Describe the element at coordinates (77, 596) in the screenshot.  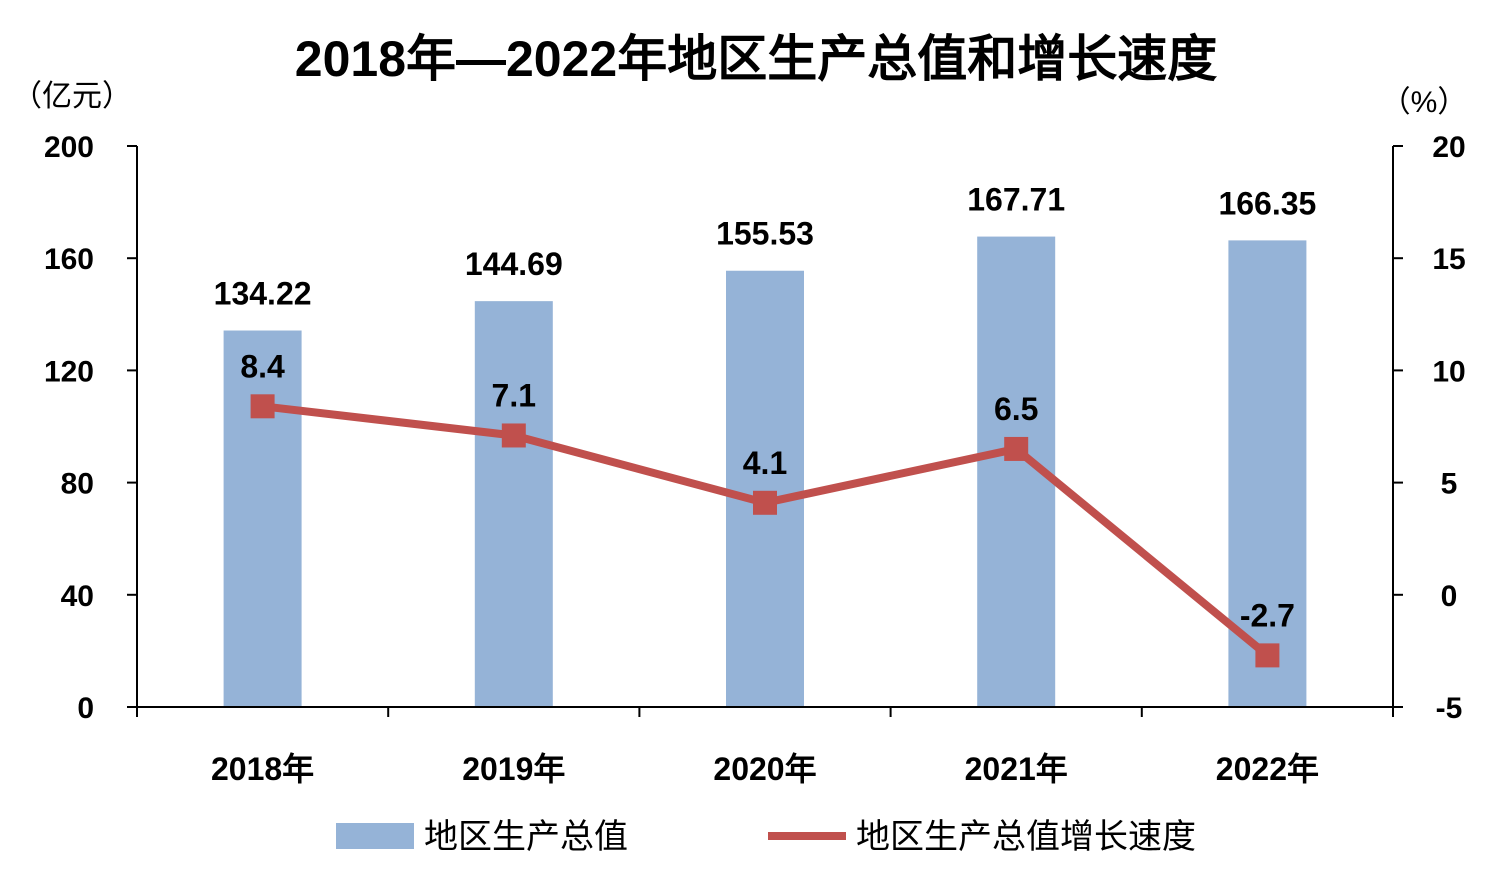
I see `left-tick-label-2: 40` at that location.